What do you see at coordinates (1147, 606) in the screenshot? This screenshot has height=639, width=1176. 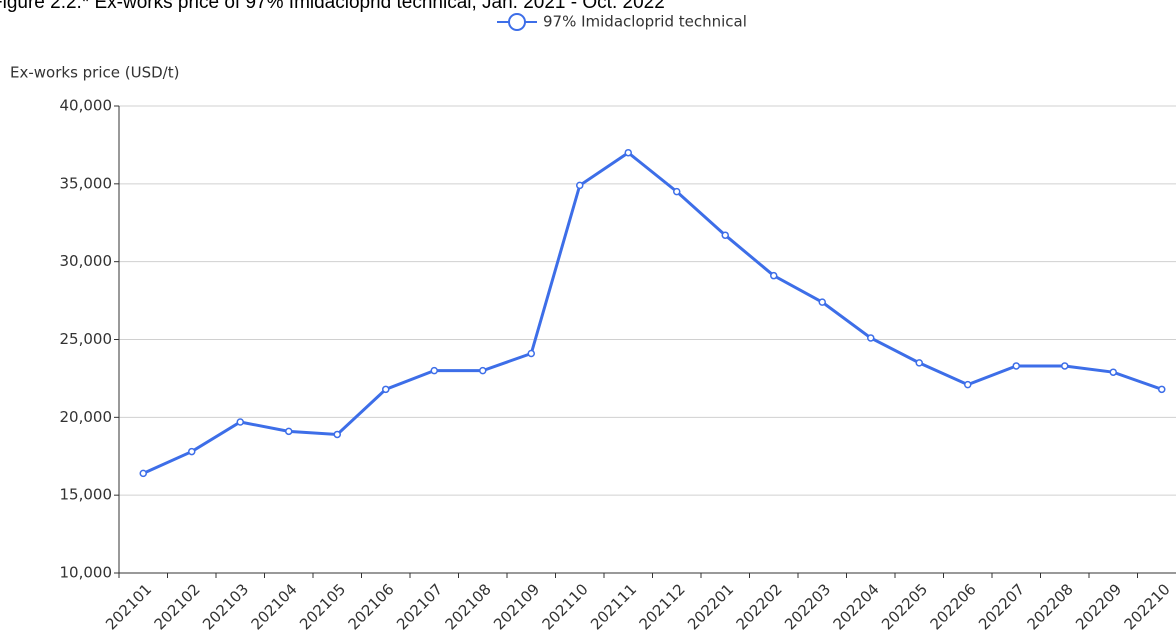 I see `x-tick-label: 202210` at bounding box center [1147, 606].